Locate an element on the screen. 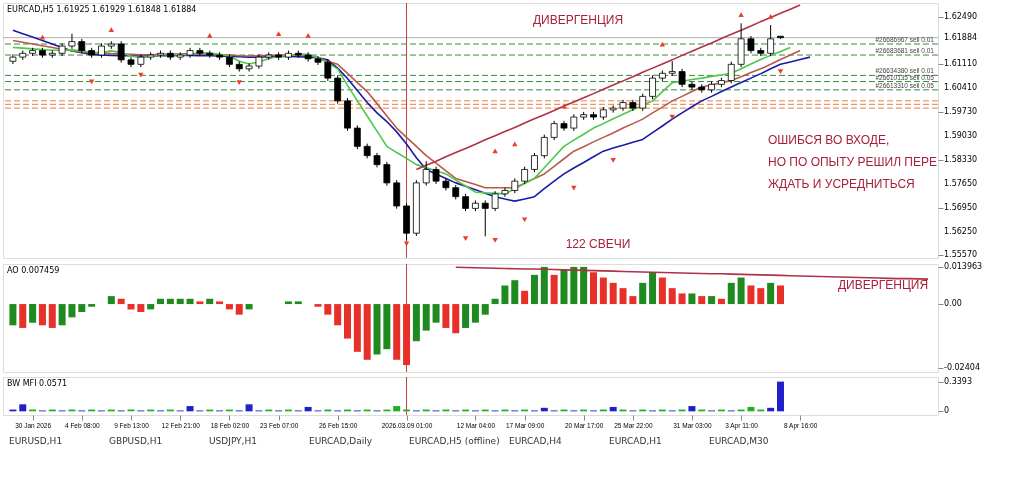 The image size is (1024, 480). y-tick-label: 1.62490 is located at coordinates (961, 16).